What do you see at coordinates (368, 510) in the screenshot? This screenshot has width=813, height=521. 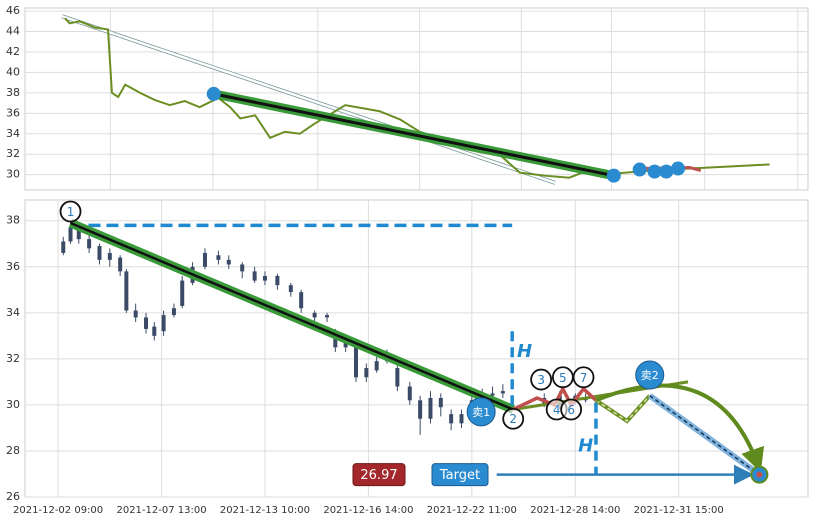 I see `x-tick-label: 2021-12-16 14:00` at bounding box center [368, 510].